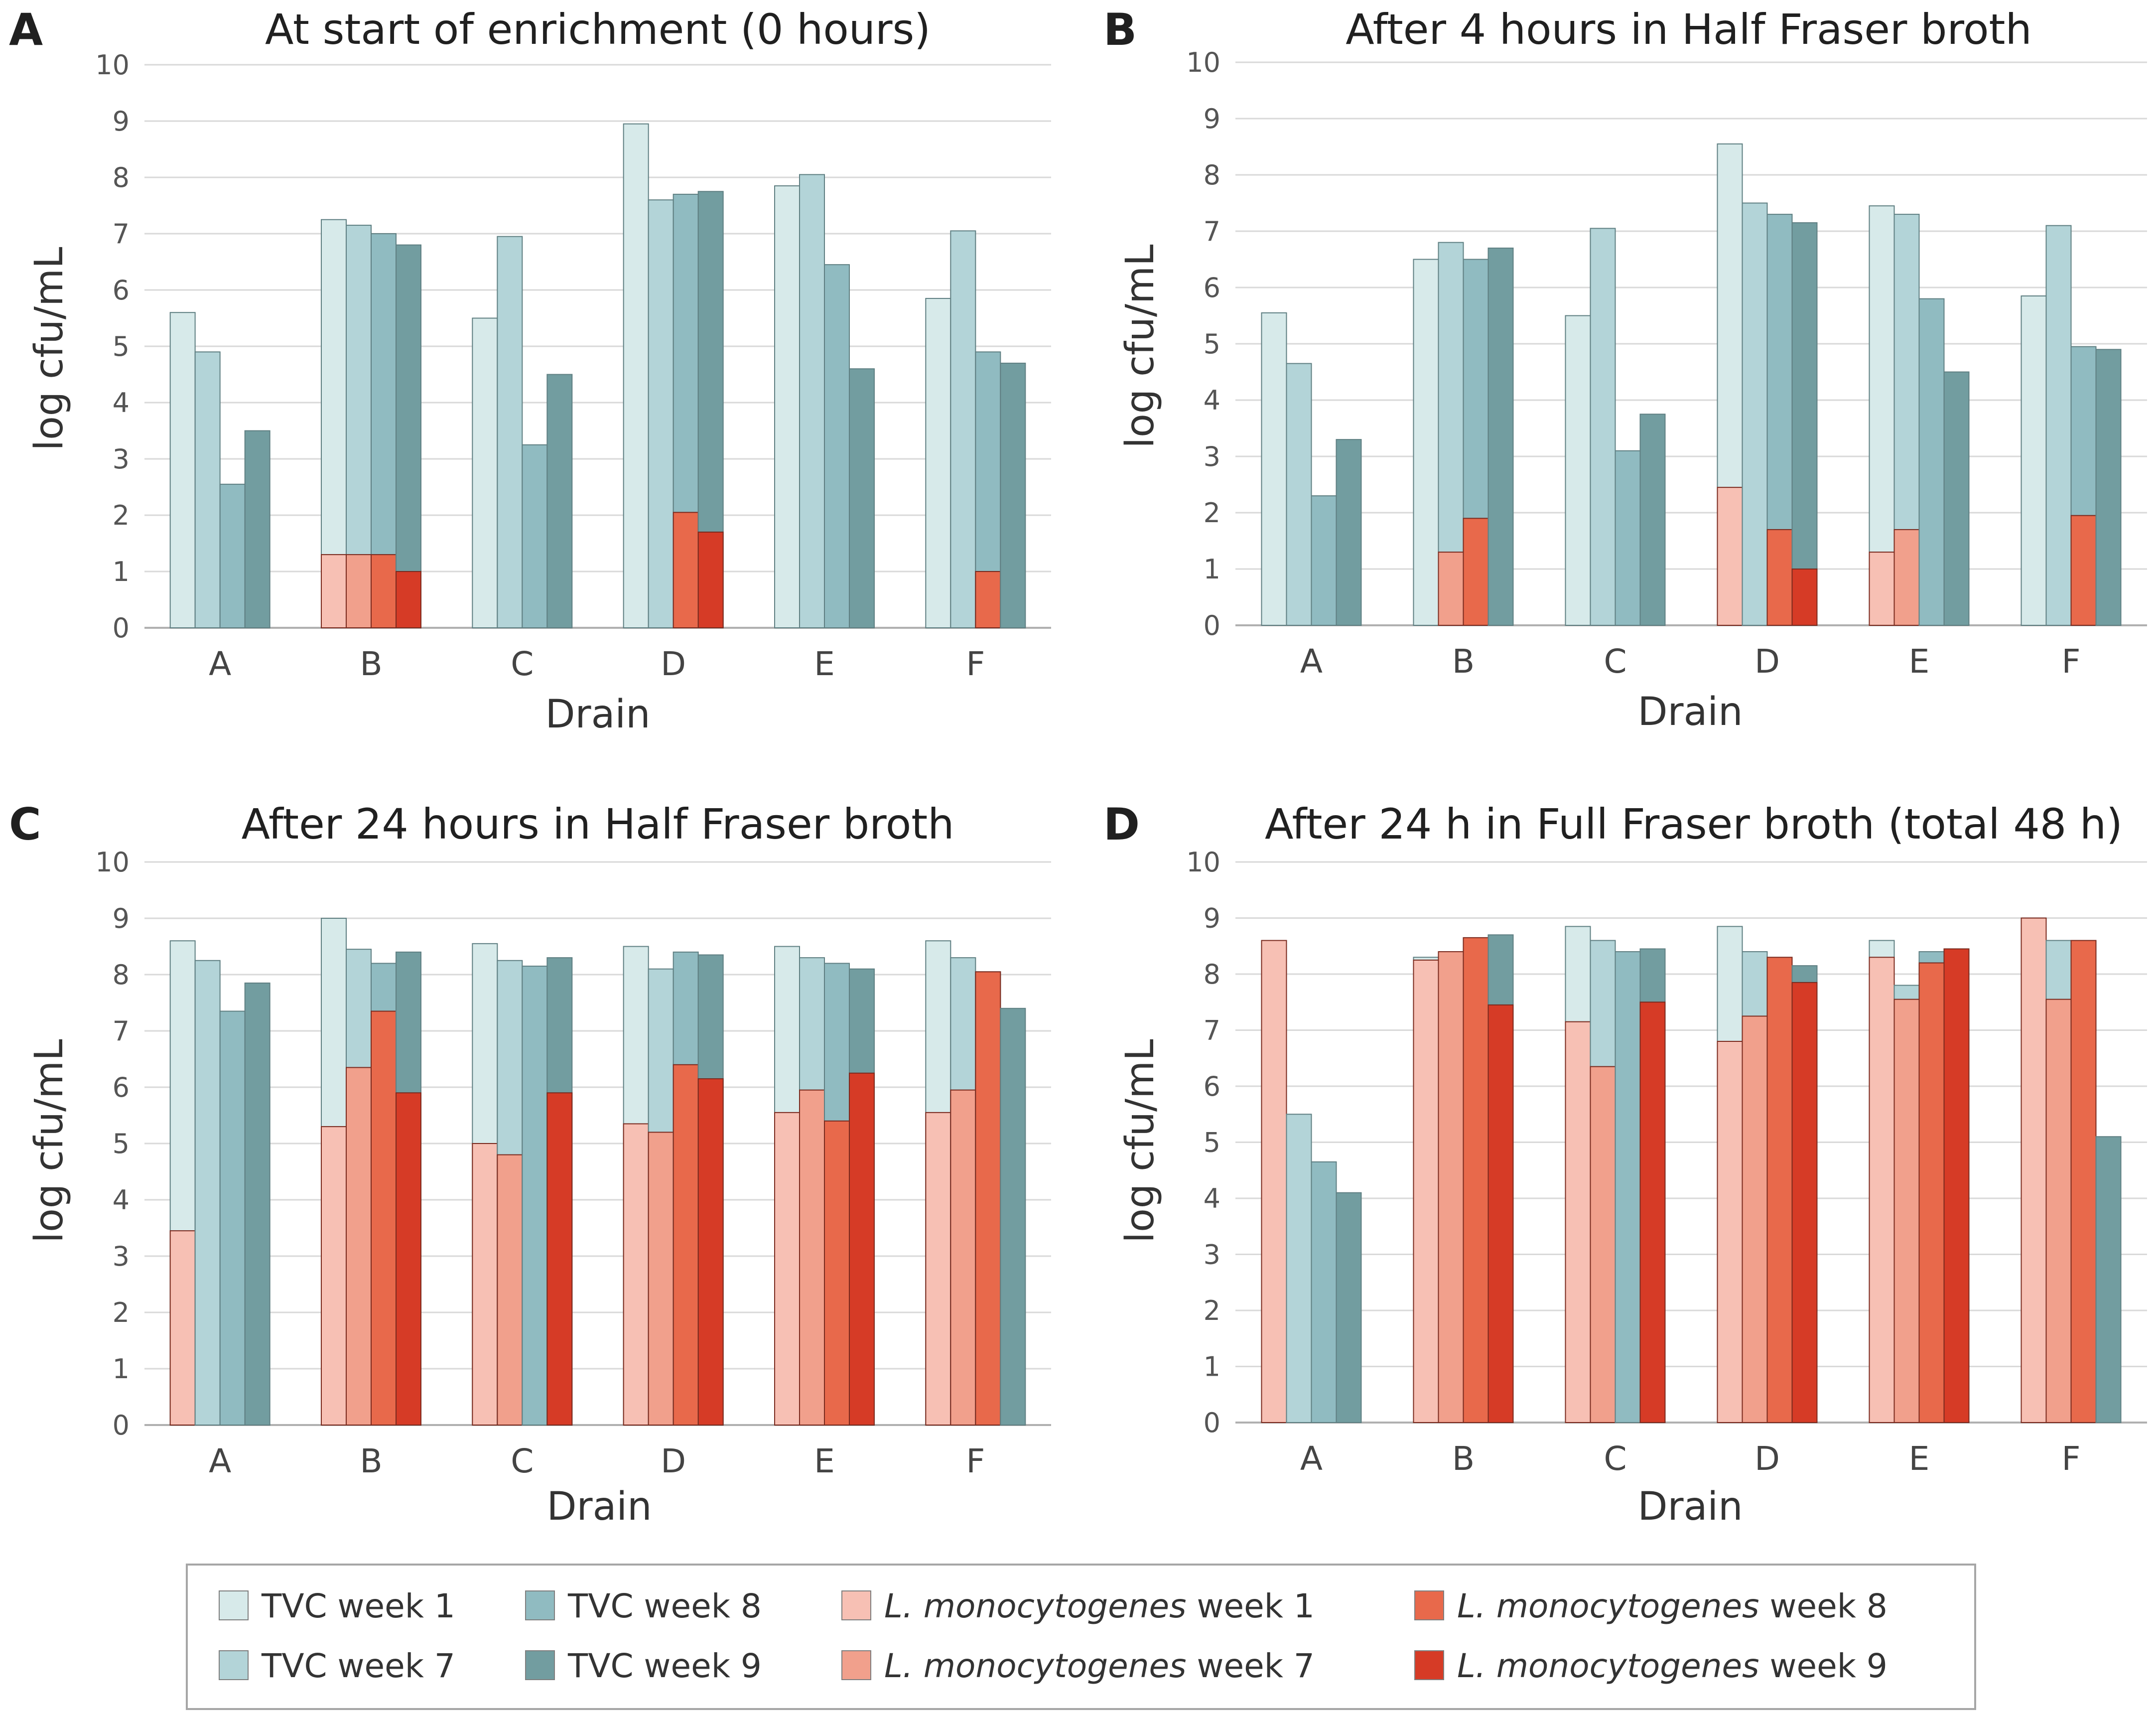 This screenshot has width=2156, height=1719. Describe the element at coordinates (598, 29) in the screenshot. I see `panel-title: At start of enrichment (0 hours)` at that location.